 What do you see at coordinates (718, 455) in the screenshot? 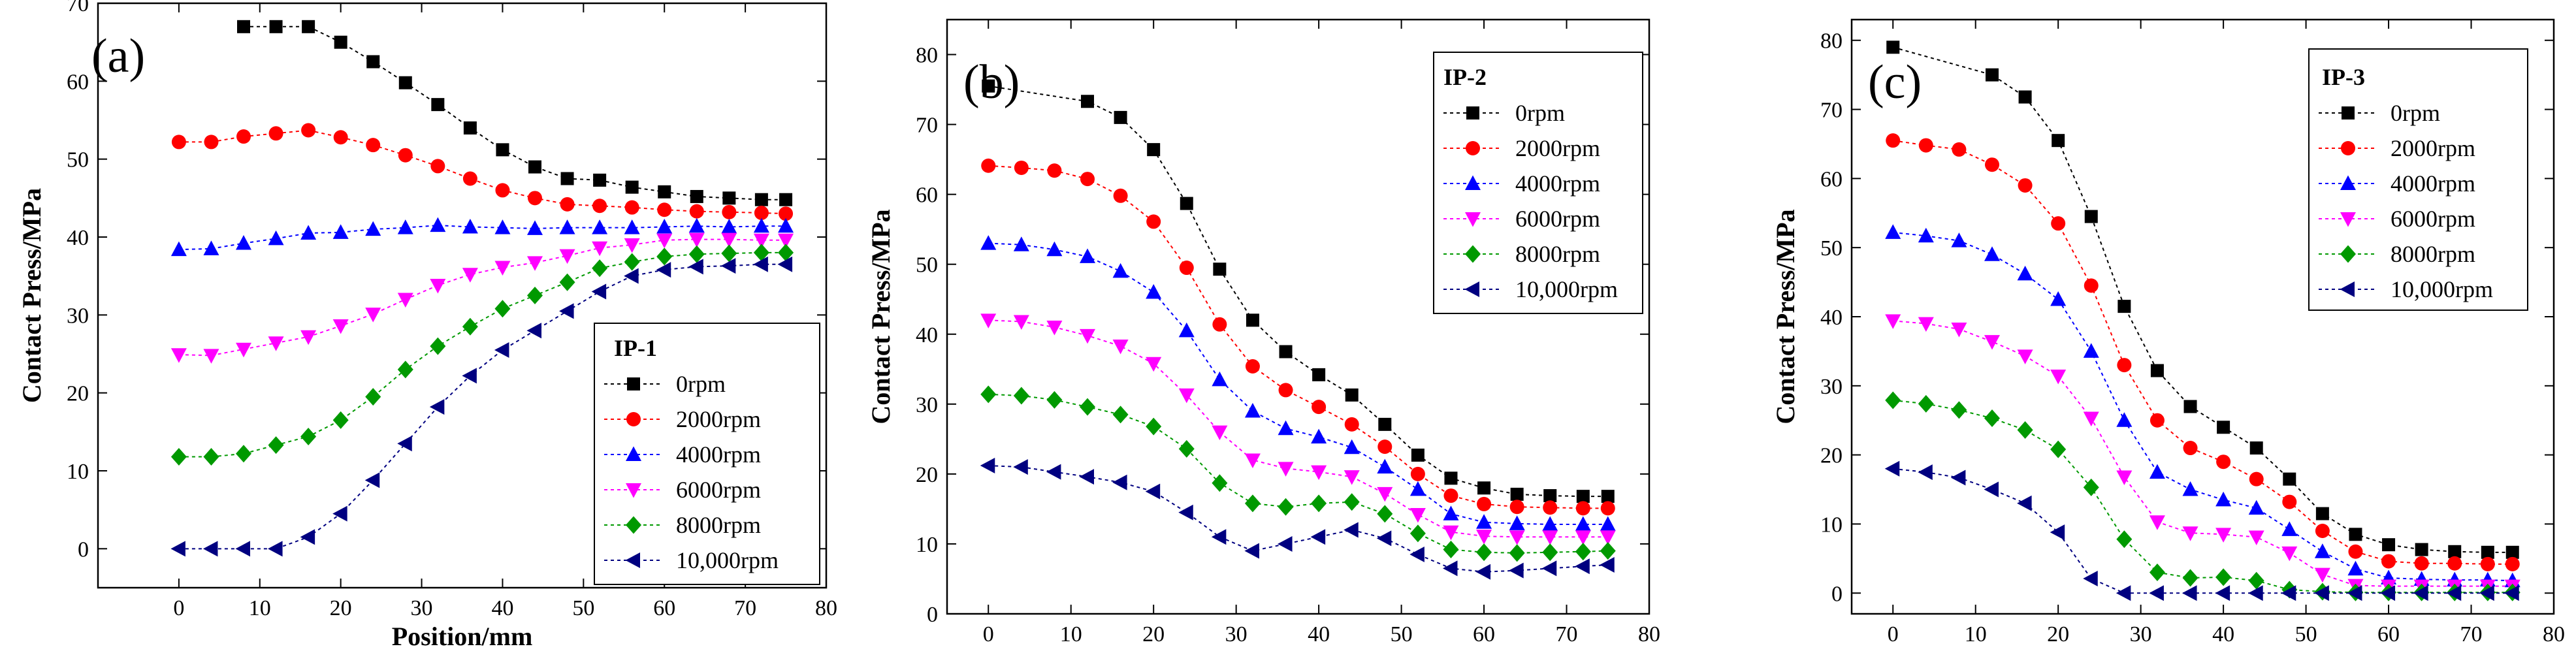
I see `legend-entry-label: 4000rpm` at bounding box center [718, 455].